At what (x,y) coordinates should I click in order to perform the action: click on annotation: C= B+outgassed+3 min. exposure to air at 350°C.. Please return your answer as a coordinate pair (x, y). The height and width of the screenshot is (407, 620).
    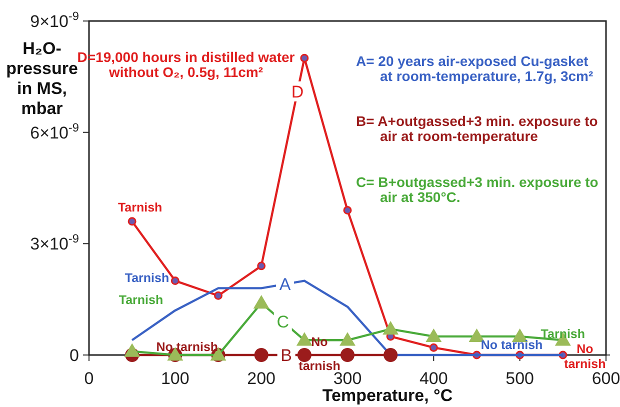
    Looking at the image, I should click on (477, 189).